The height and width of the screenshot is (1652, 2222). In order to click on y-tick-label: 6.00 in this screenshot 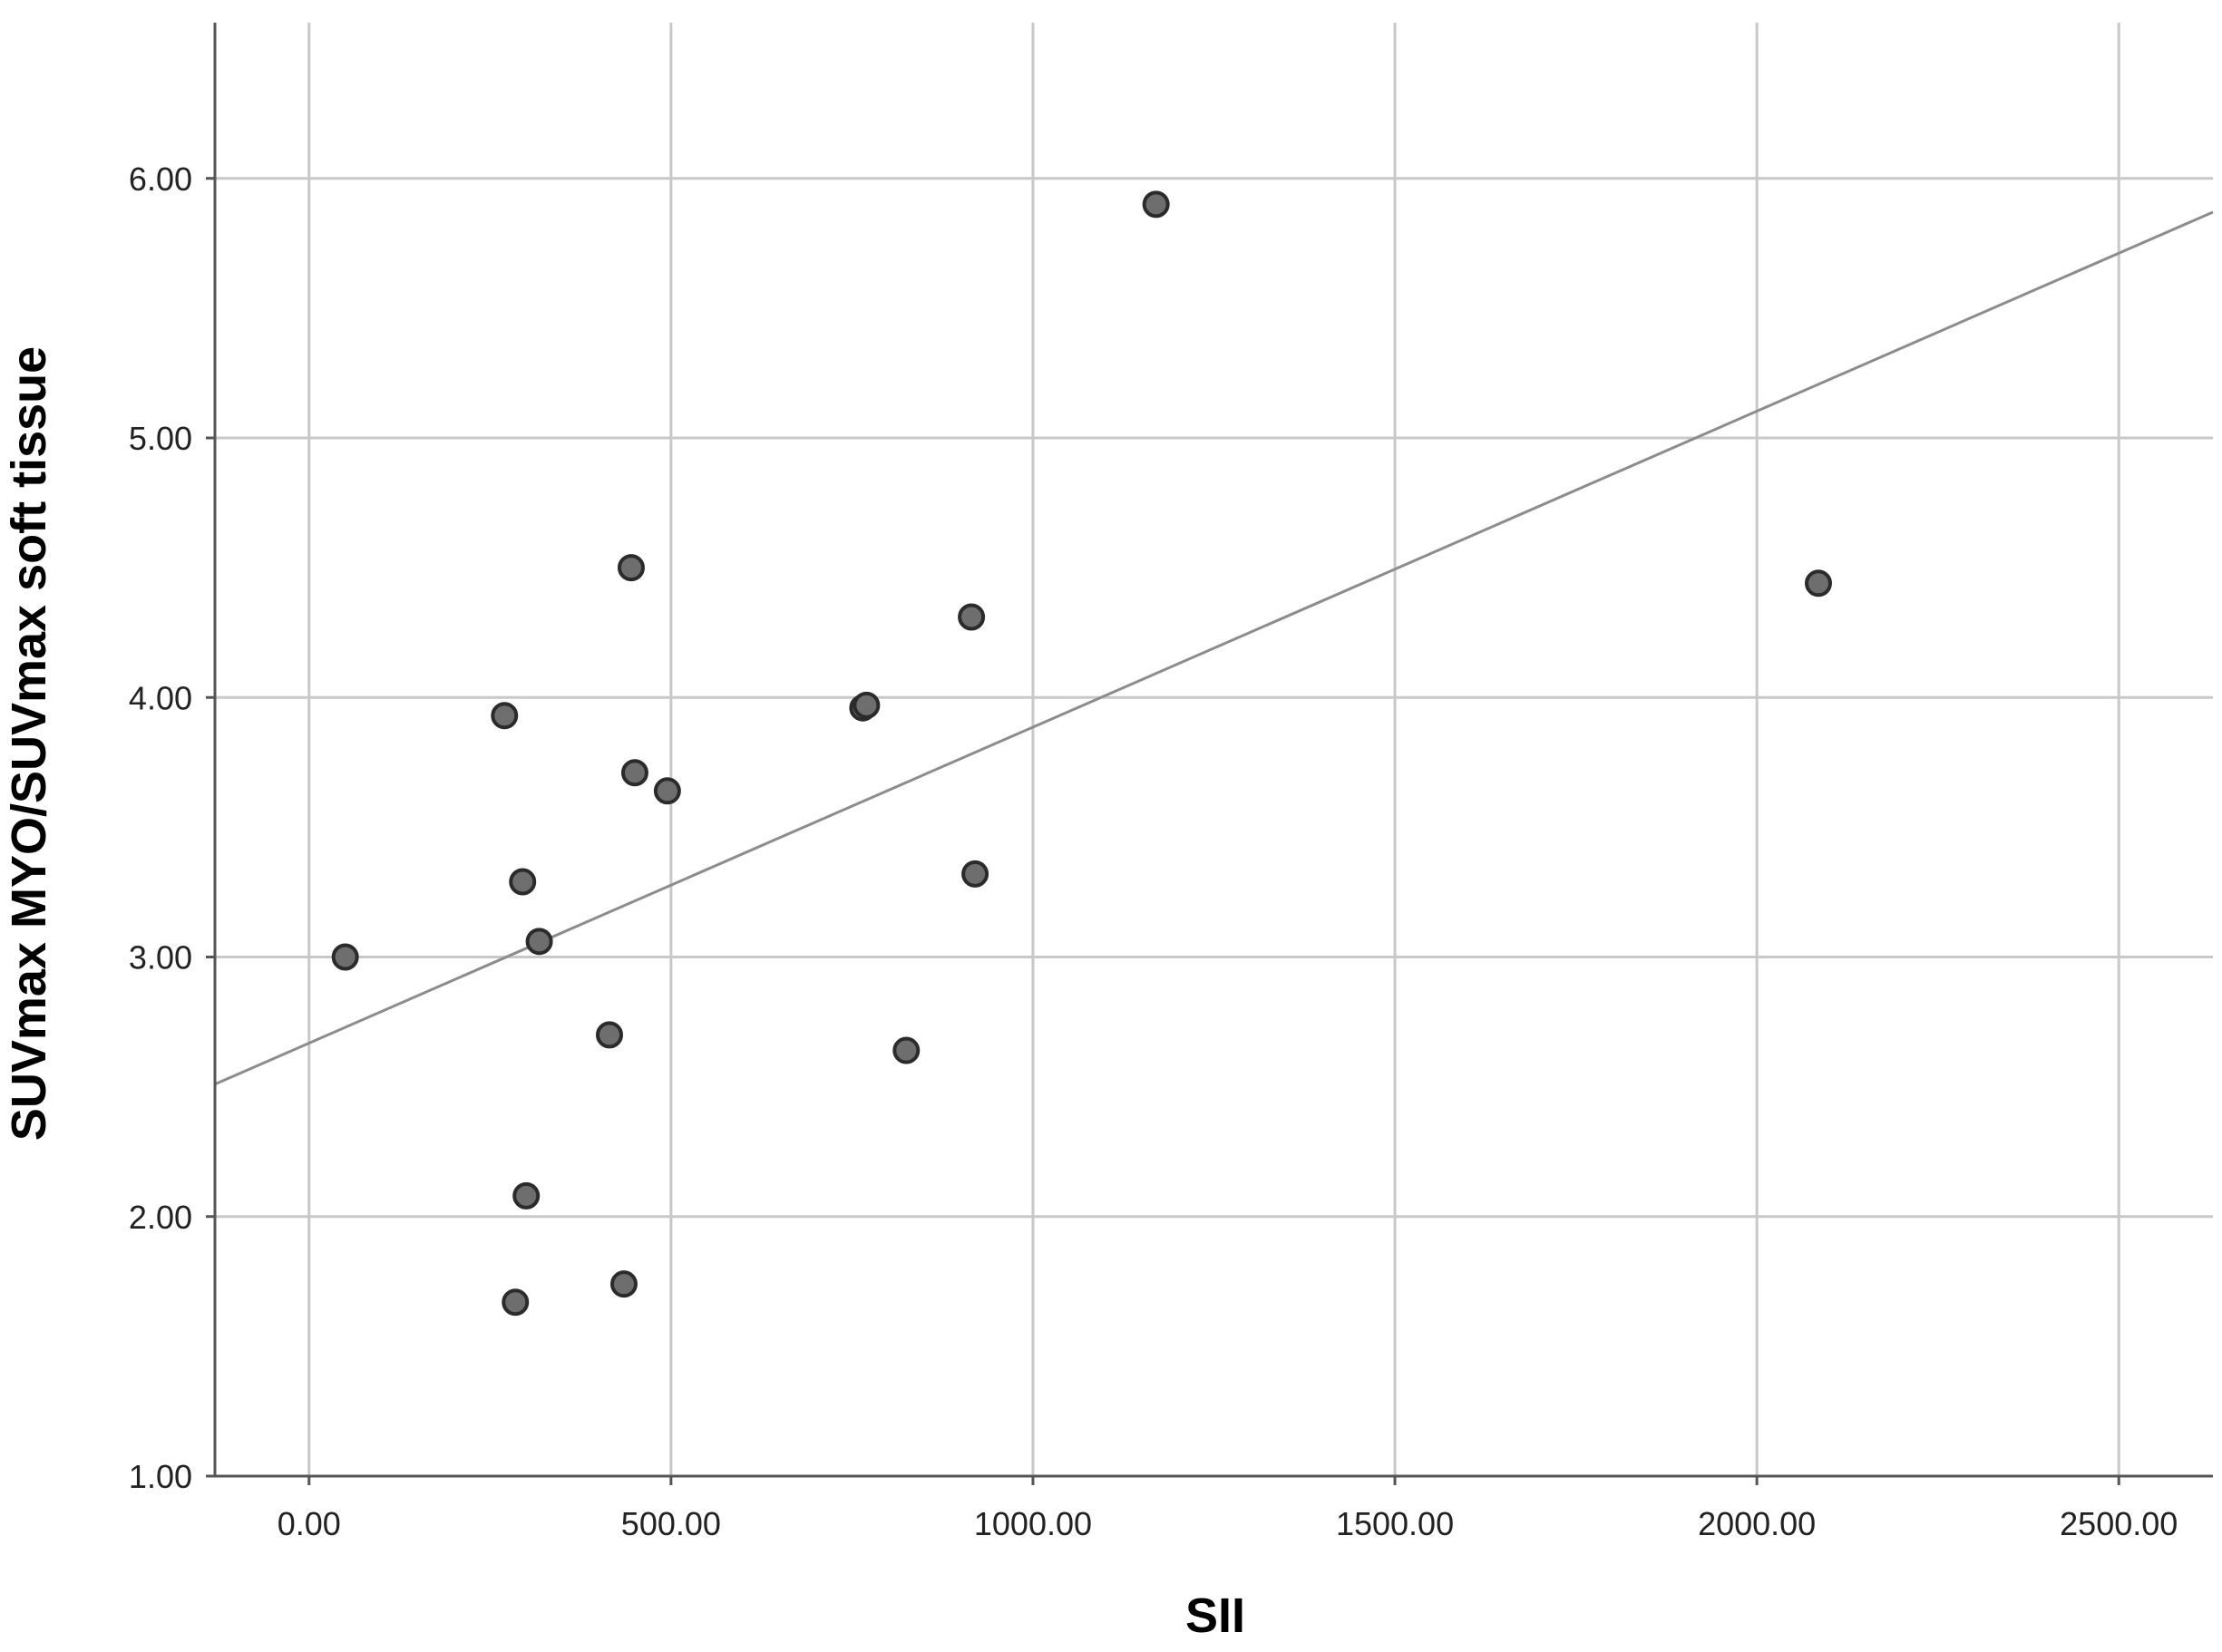, I will do `click(160, 179)`.